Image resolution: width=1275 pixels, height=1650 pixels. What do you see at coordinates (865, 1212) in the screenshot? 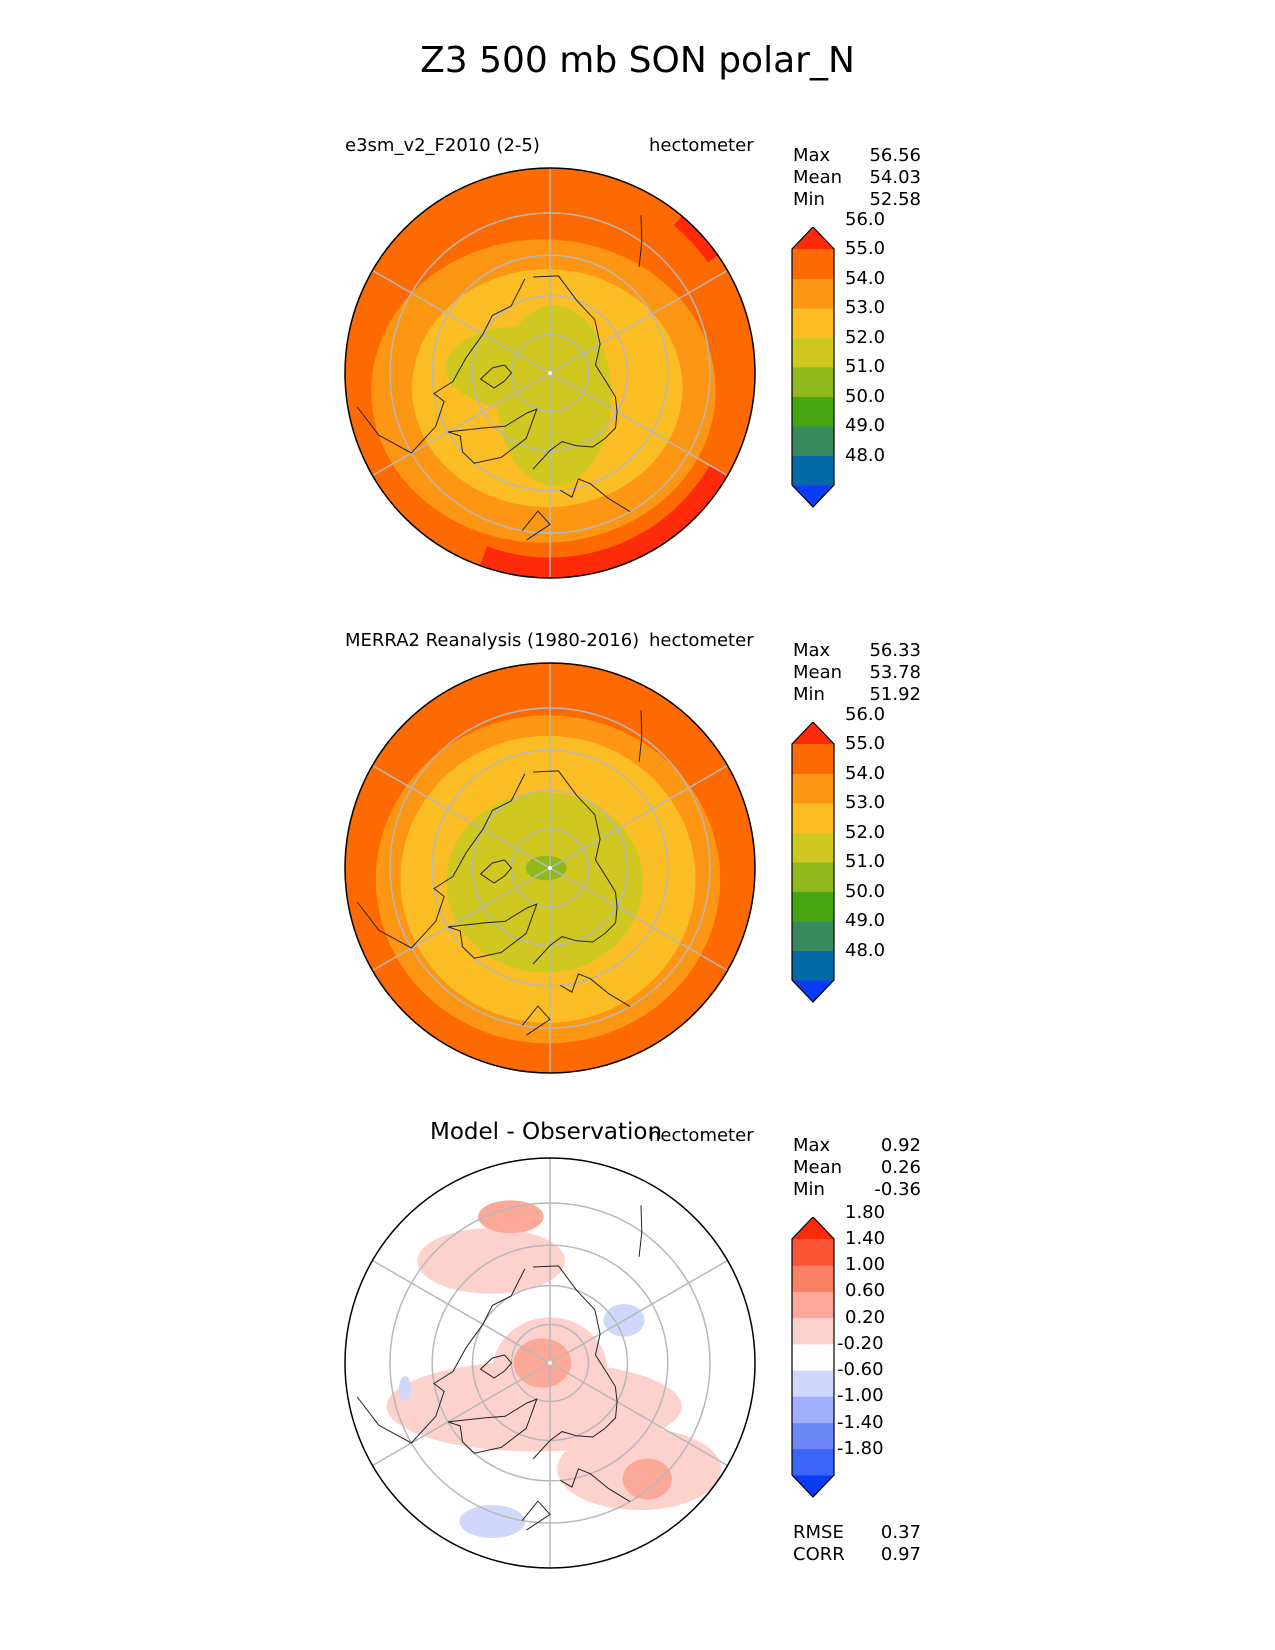
I see `colorbar-tick-label: 1.80` at bounding box center [865, 1212].